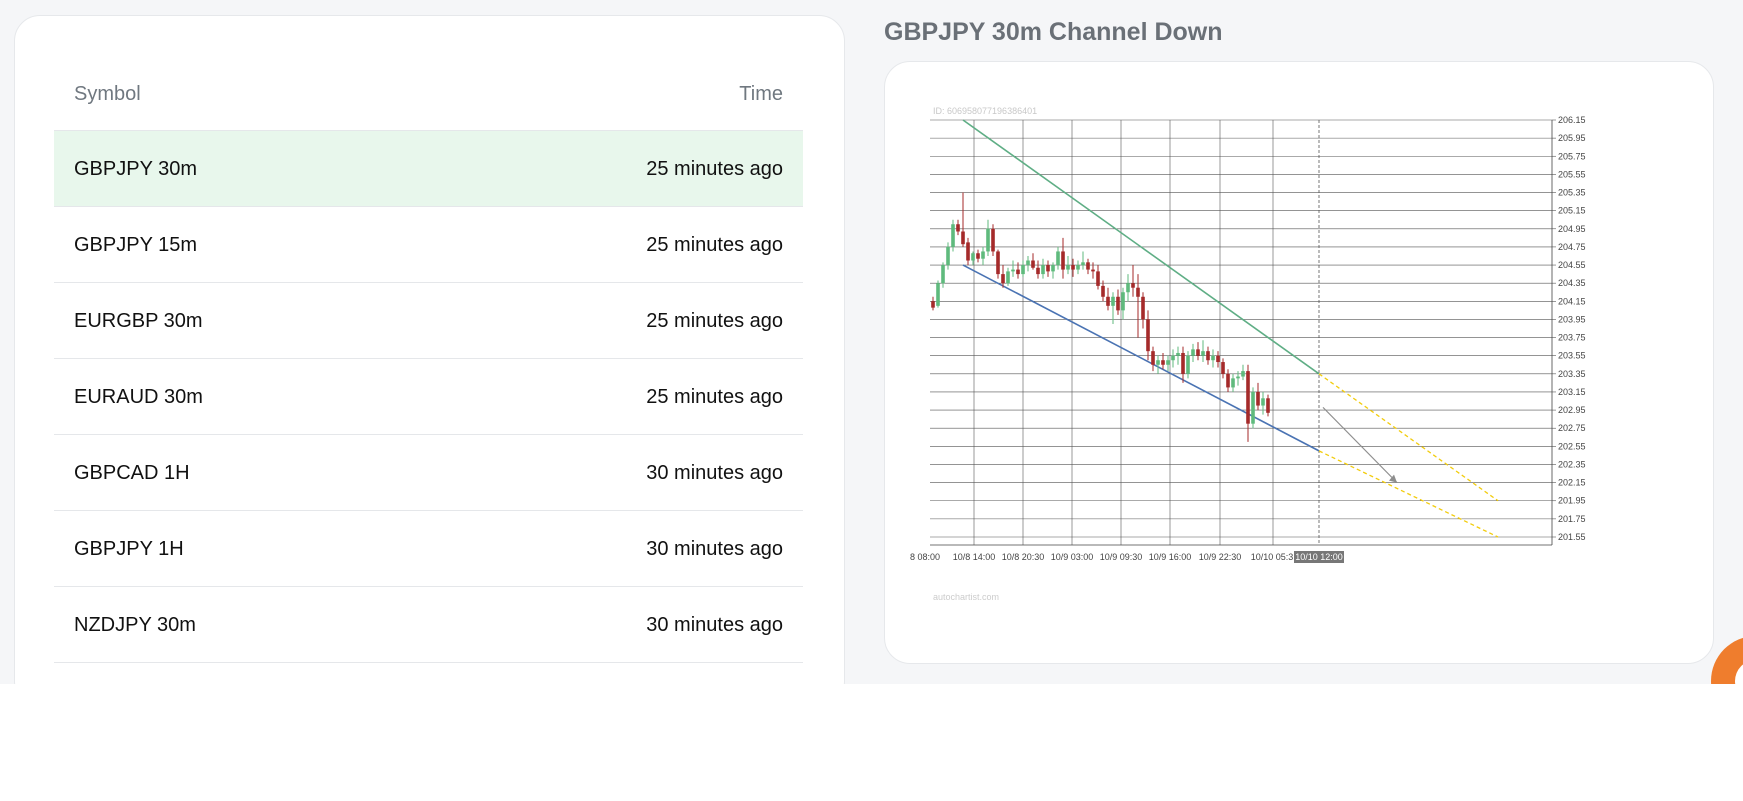 This screenshot has width=1743, height=801. What do you see at coordinates (1572, 428) in the screenshot?
I see `y-tick-label: 202.75` at bounding box center [1572, 428].